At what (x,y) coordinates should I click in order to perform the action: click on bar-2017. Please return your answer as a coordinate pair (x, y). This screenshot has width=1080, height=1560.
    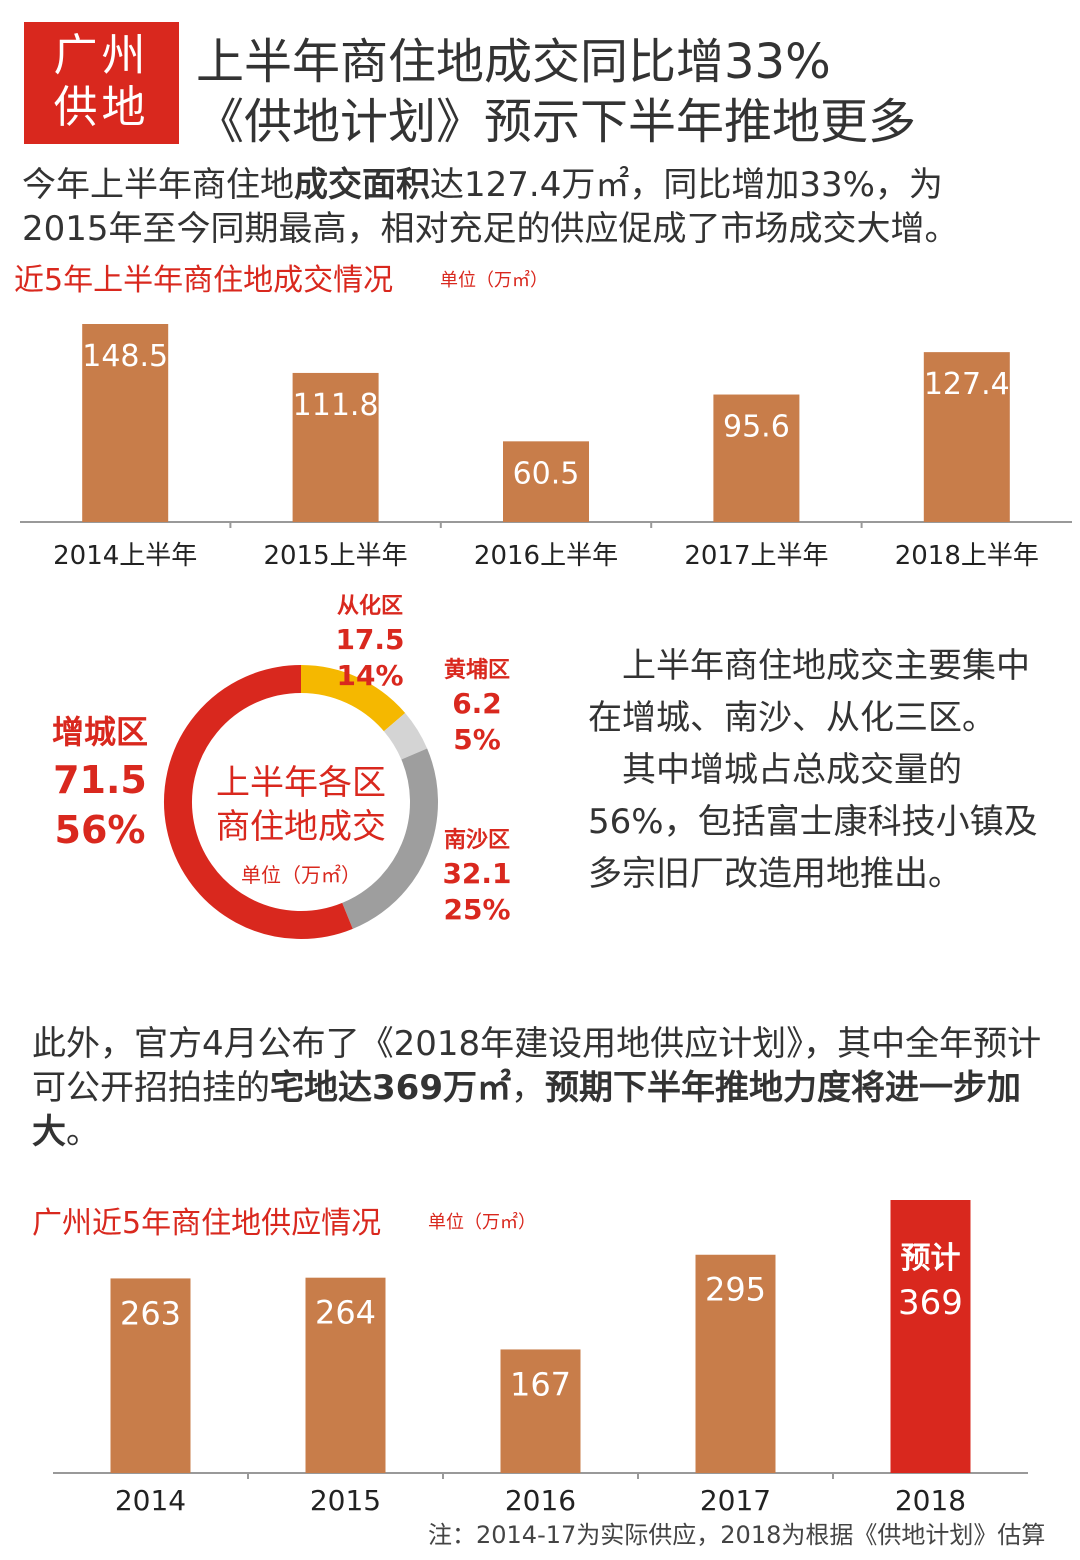
    Looking at the image, I should click on (735, 1363).